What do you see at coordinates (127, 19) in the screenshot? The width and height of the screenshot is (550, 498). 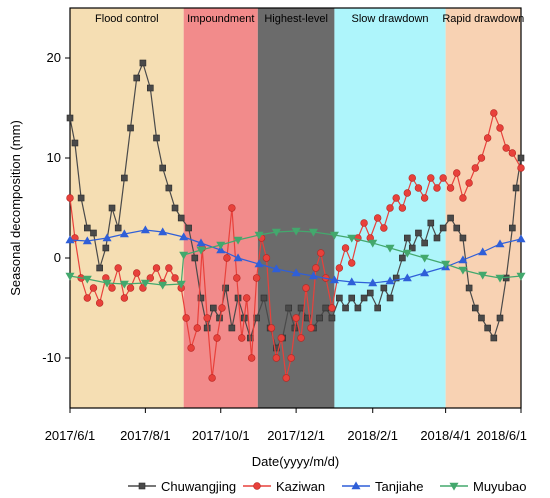 I see `phase-label: Flood control` at bounding box center [127, 19].